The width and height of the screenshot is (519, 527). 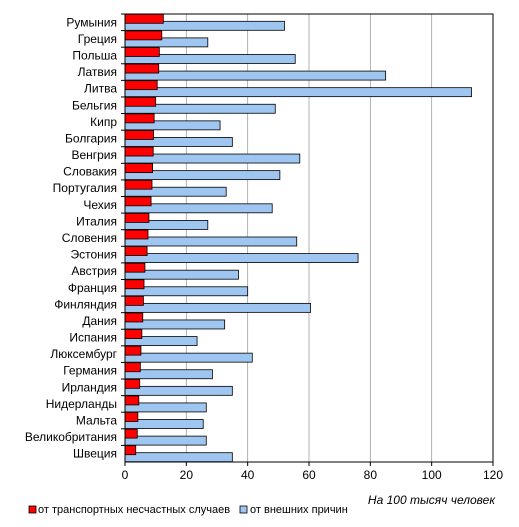 I want to click on category-label: Болгария, so click(x=91, y=138).